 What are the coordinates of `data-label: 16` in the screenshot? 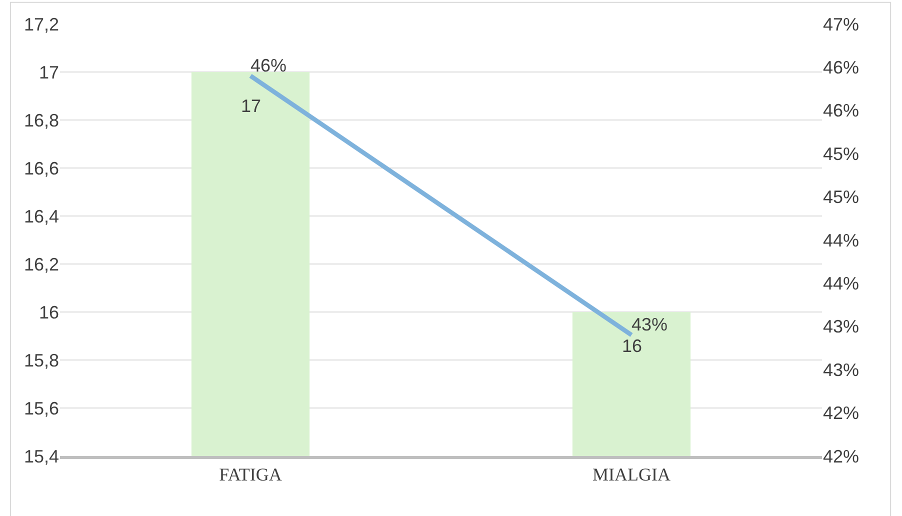 It's located at (632, 346).